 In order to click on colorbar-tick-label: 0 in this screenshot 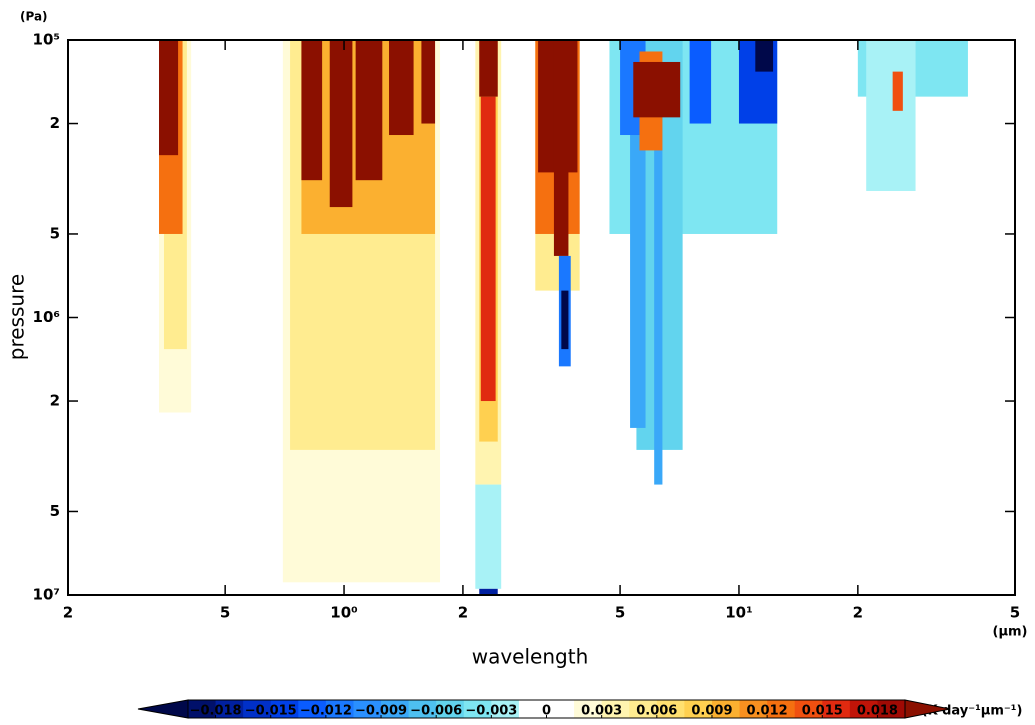, I will do `click(546, 711)`.